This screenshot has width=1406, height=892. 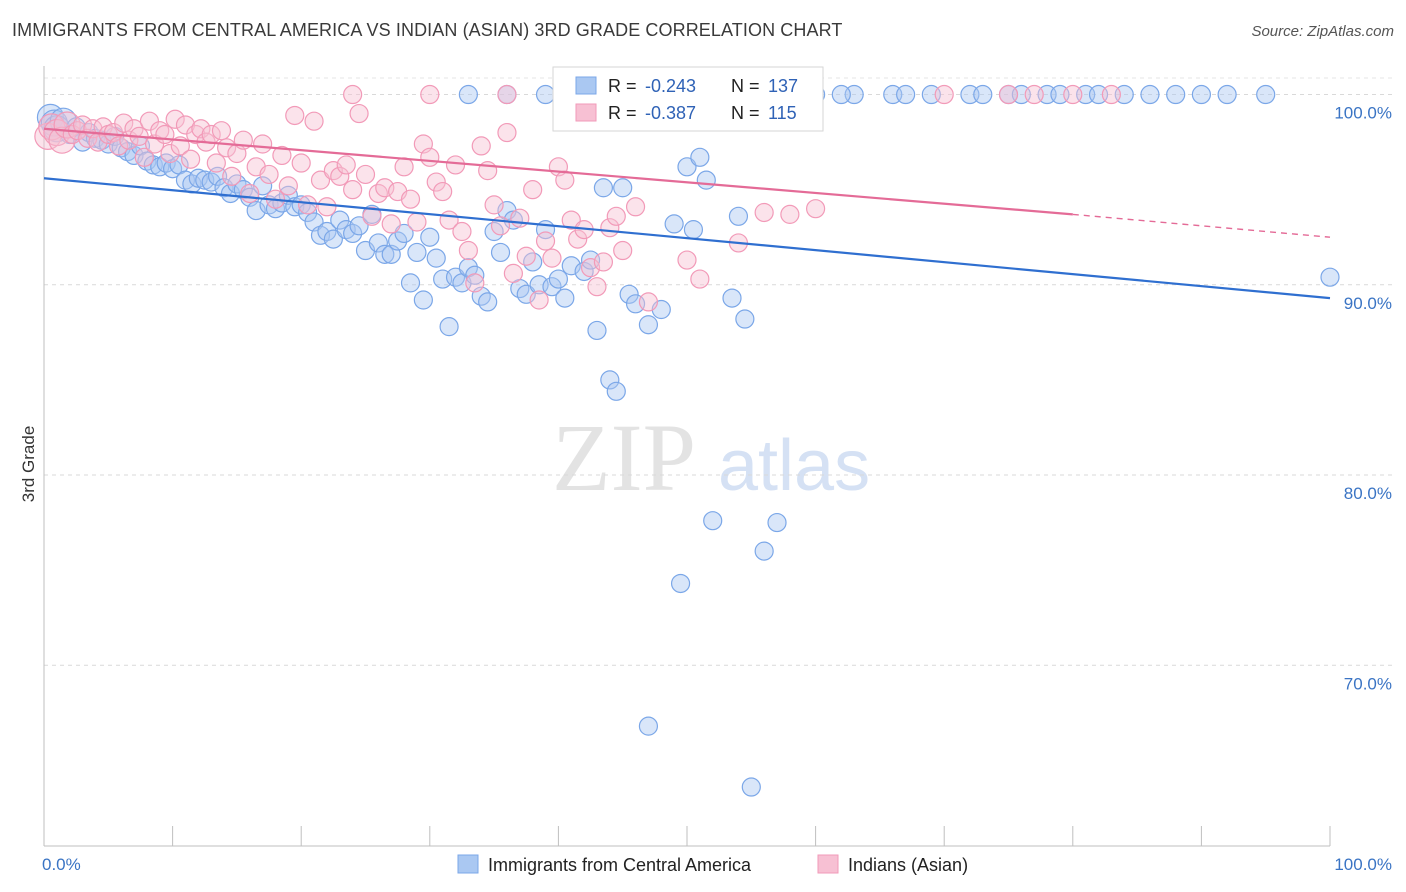 I want to click on stats-n-value-blue: 137, so click(x=783, y=86).